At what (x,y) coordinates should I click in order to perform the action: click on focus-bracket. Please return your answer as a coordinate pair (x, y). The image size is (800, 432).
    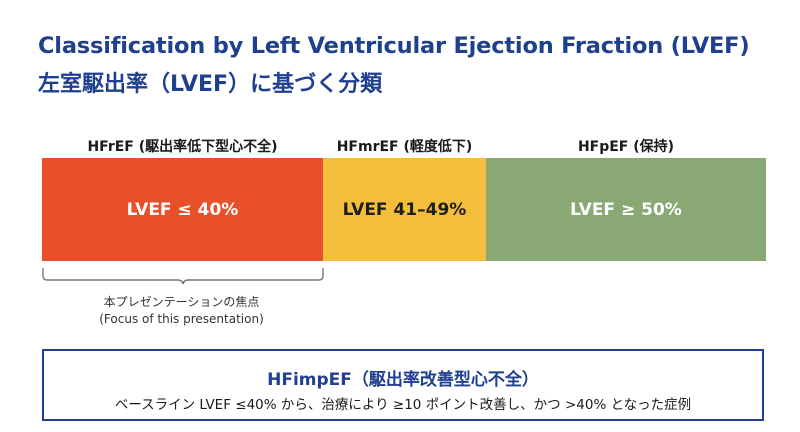
    Looking at the image, I should click on (183, 276).